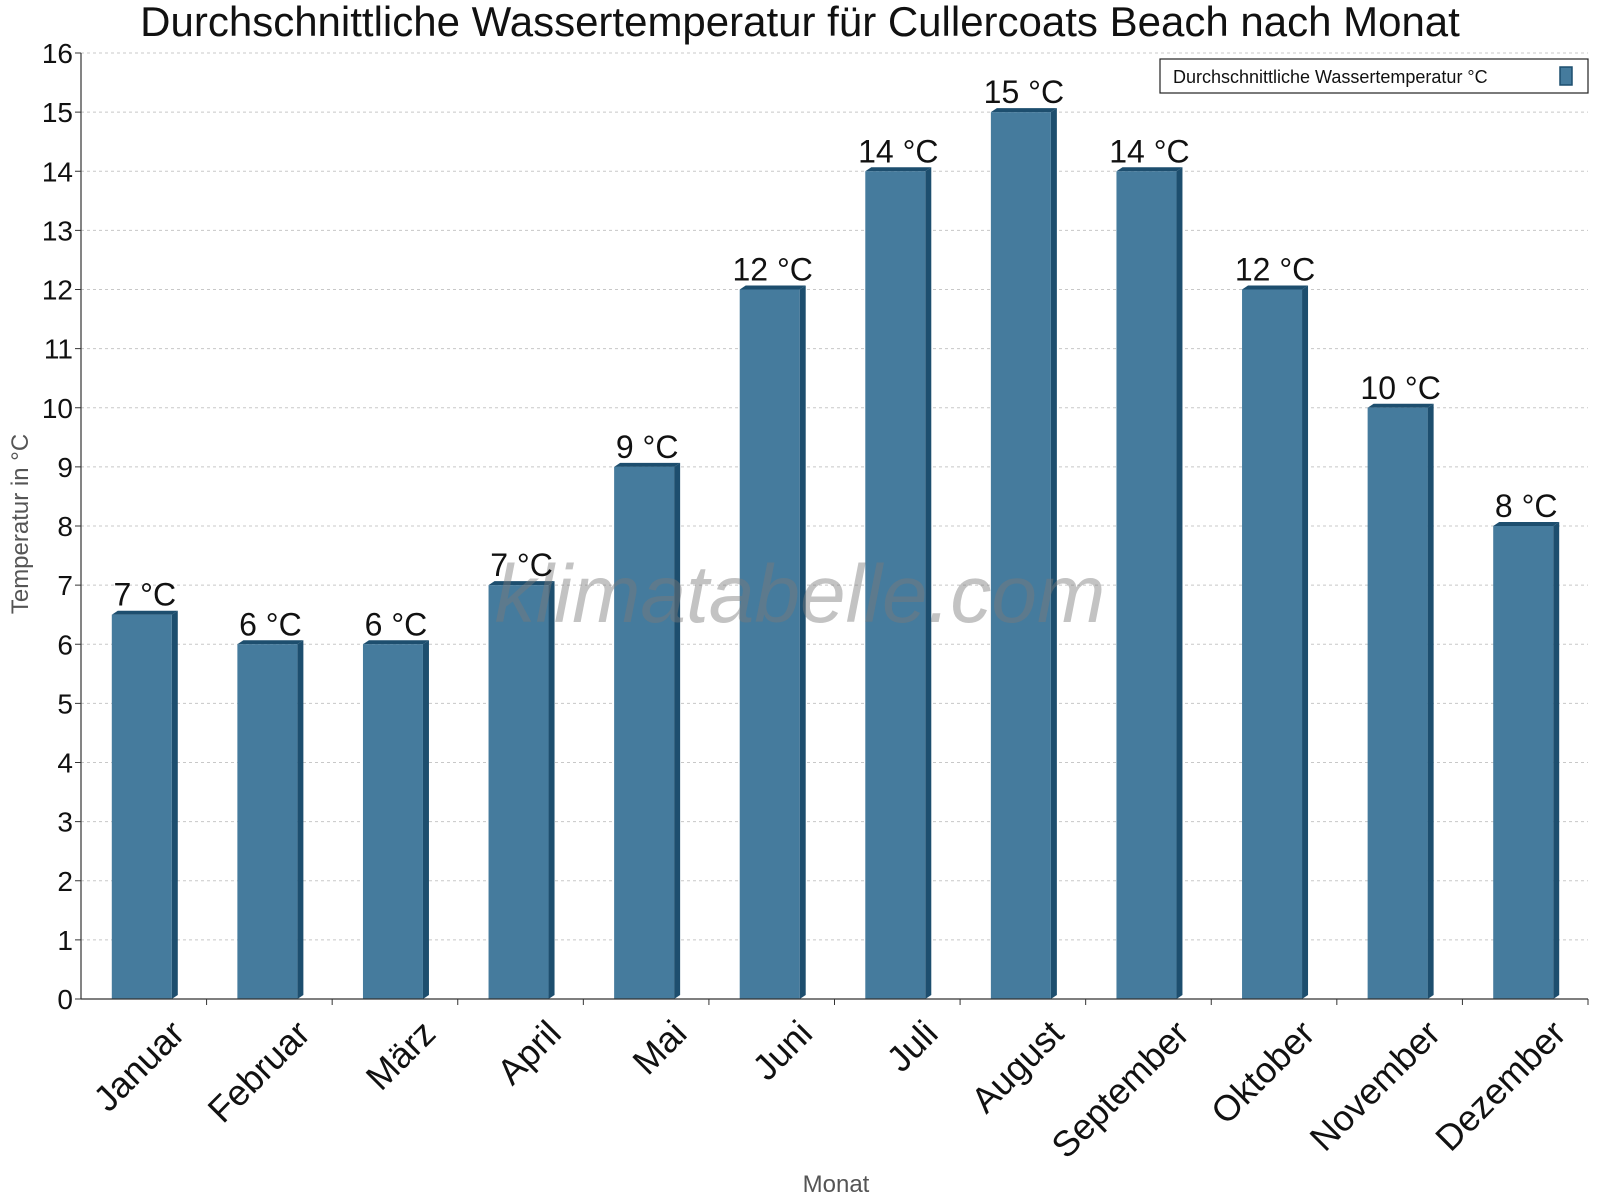 Image resolution: width=1600 pixels, height=1200 pixels. Describe the element at coordinates (65, 526) in the screenshot. I see `y-tick-label: 8` at that location.